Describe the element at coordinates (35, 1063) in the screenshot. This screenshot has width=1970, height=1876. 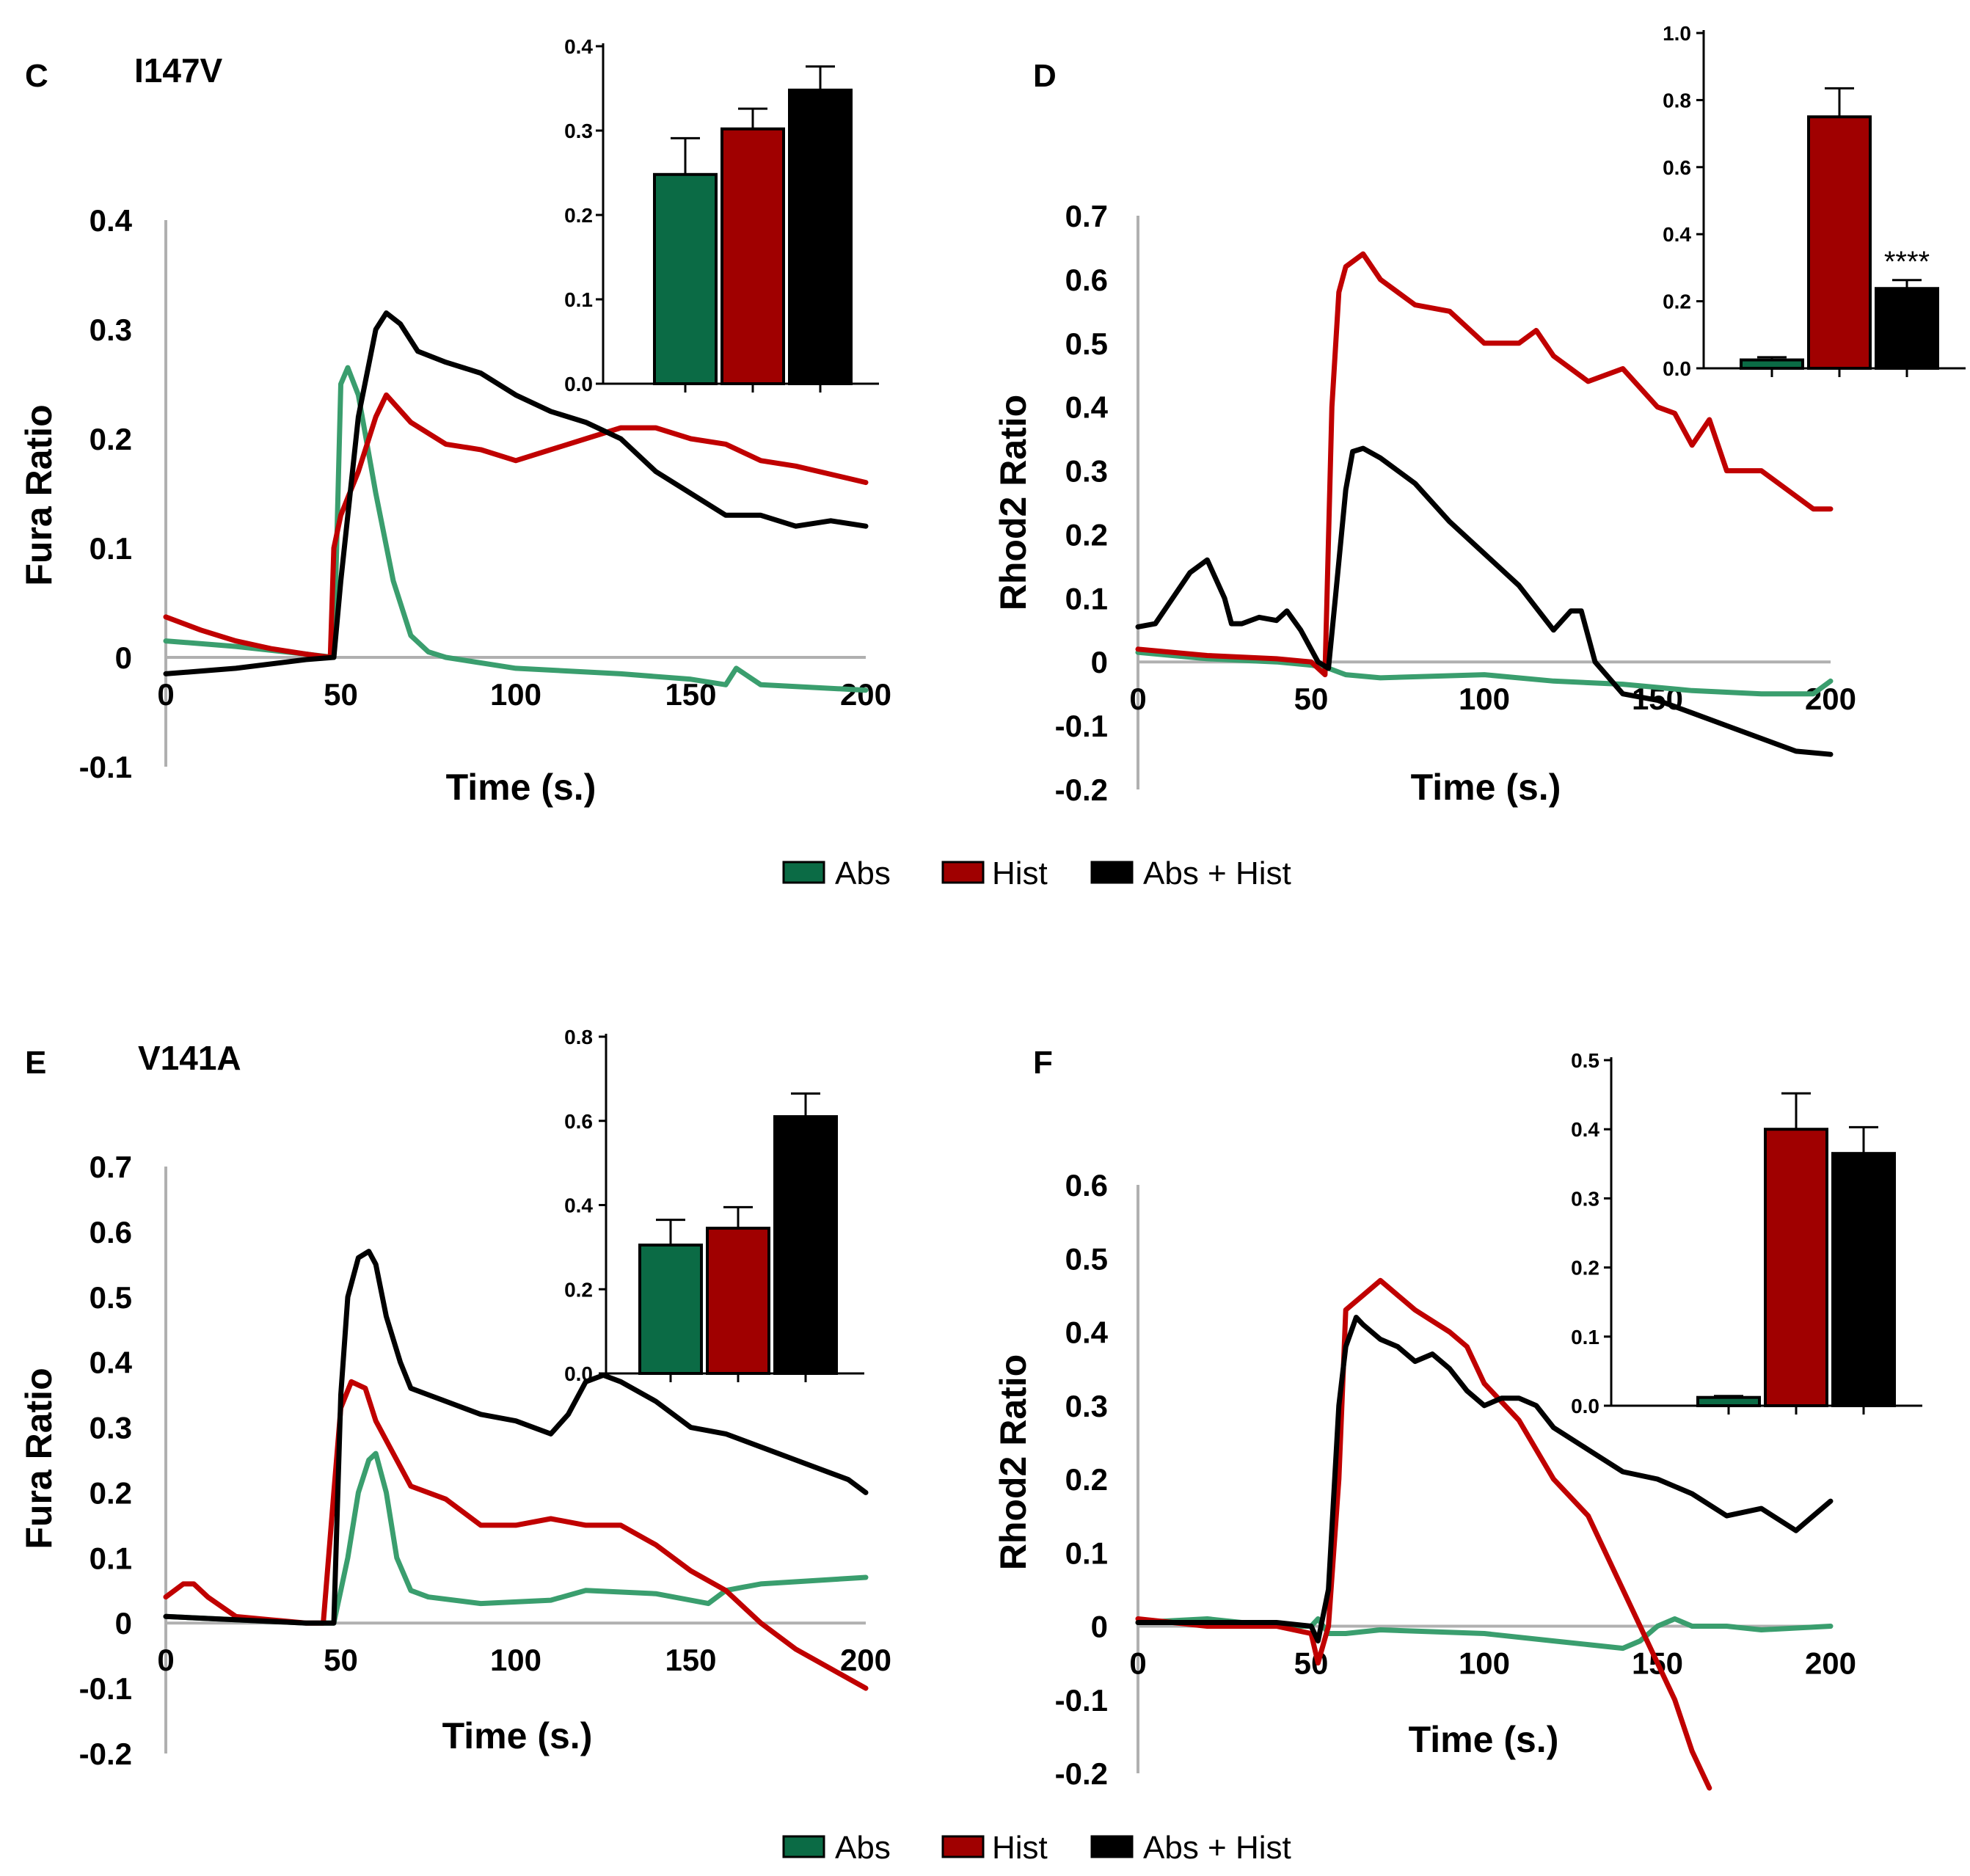
I see `panel-label: E` at that location.